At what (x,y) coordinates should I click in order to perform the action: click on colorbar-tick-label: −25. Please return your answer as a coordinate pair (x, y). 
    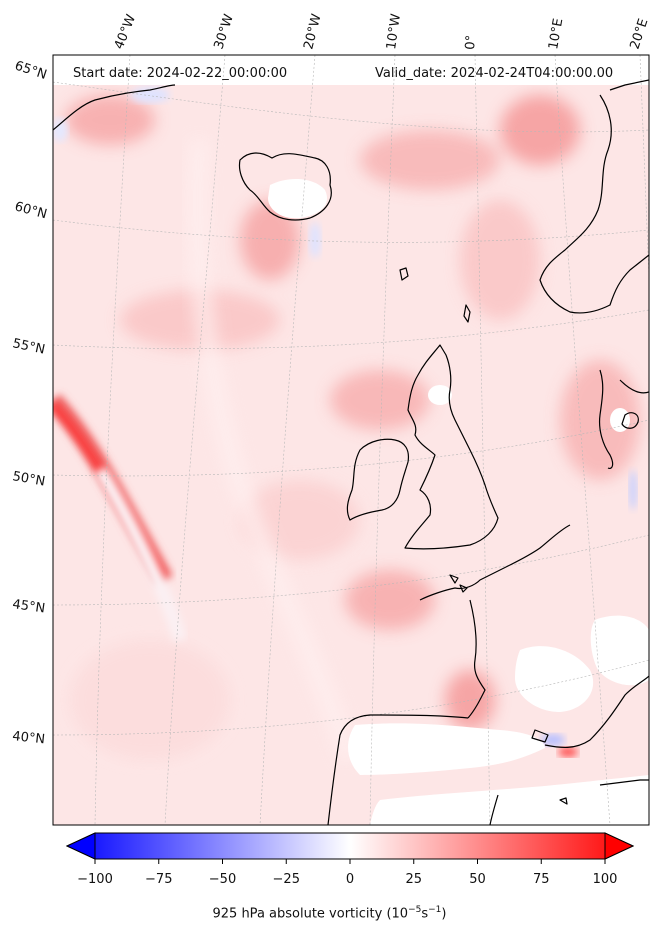
    Looking at the image, I should click on (286, 879).